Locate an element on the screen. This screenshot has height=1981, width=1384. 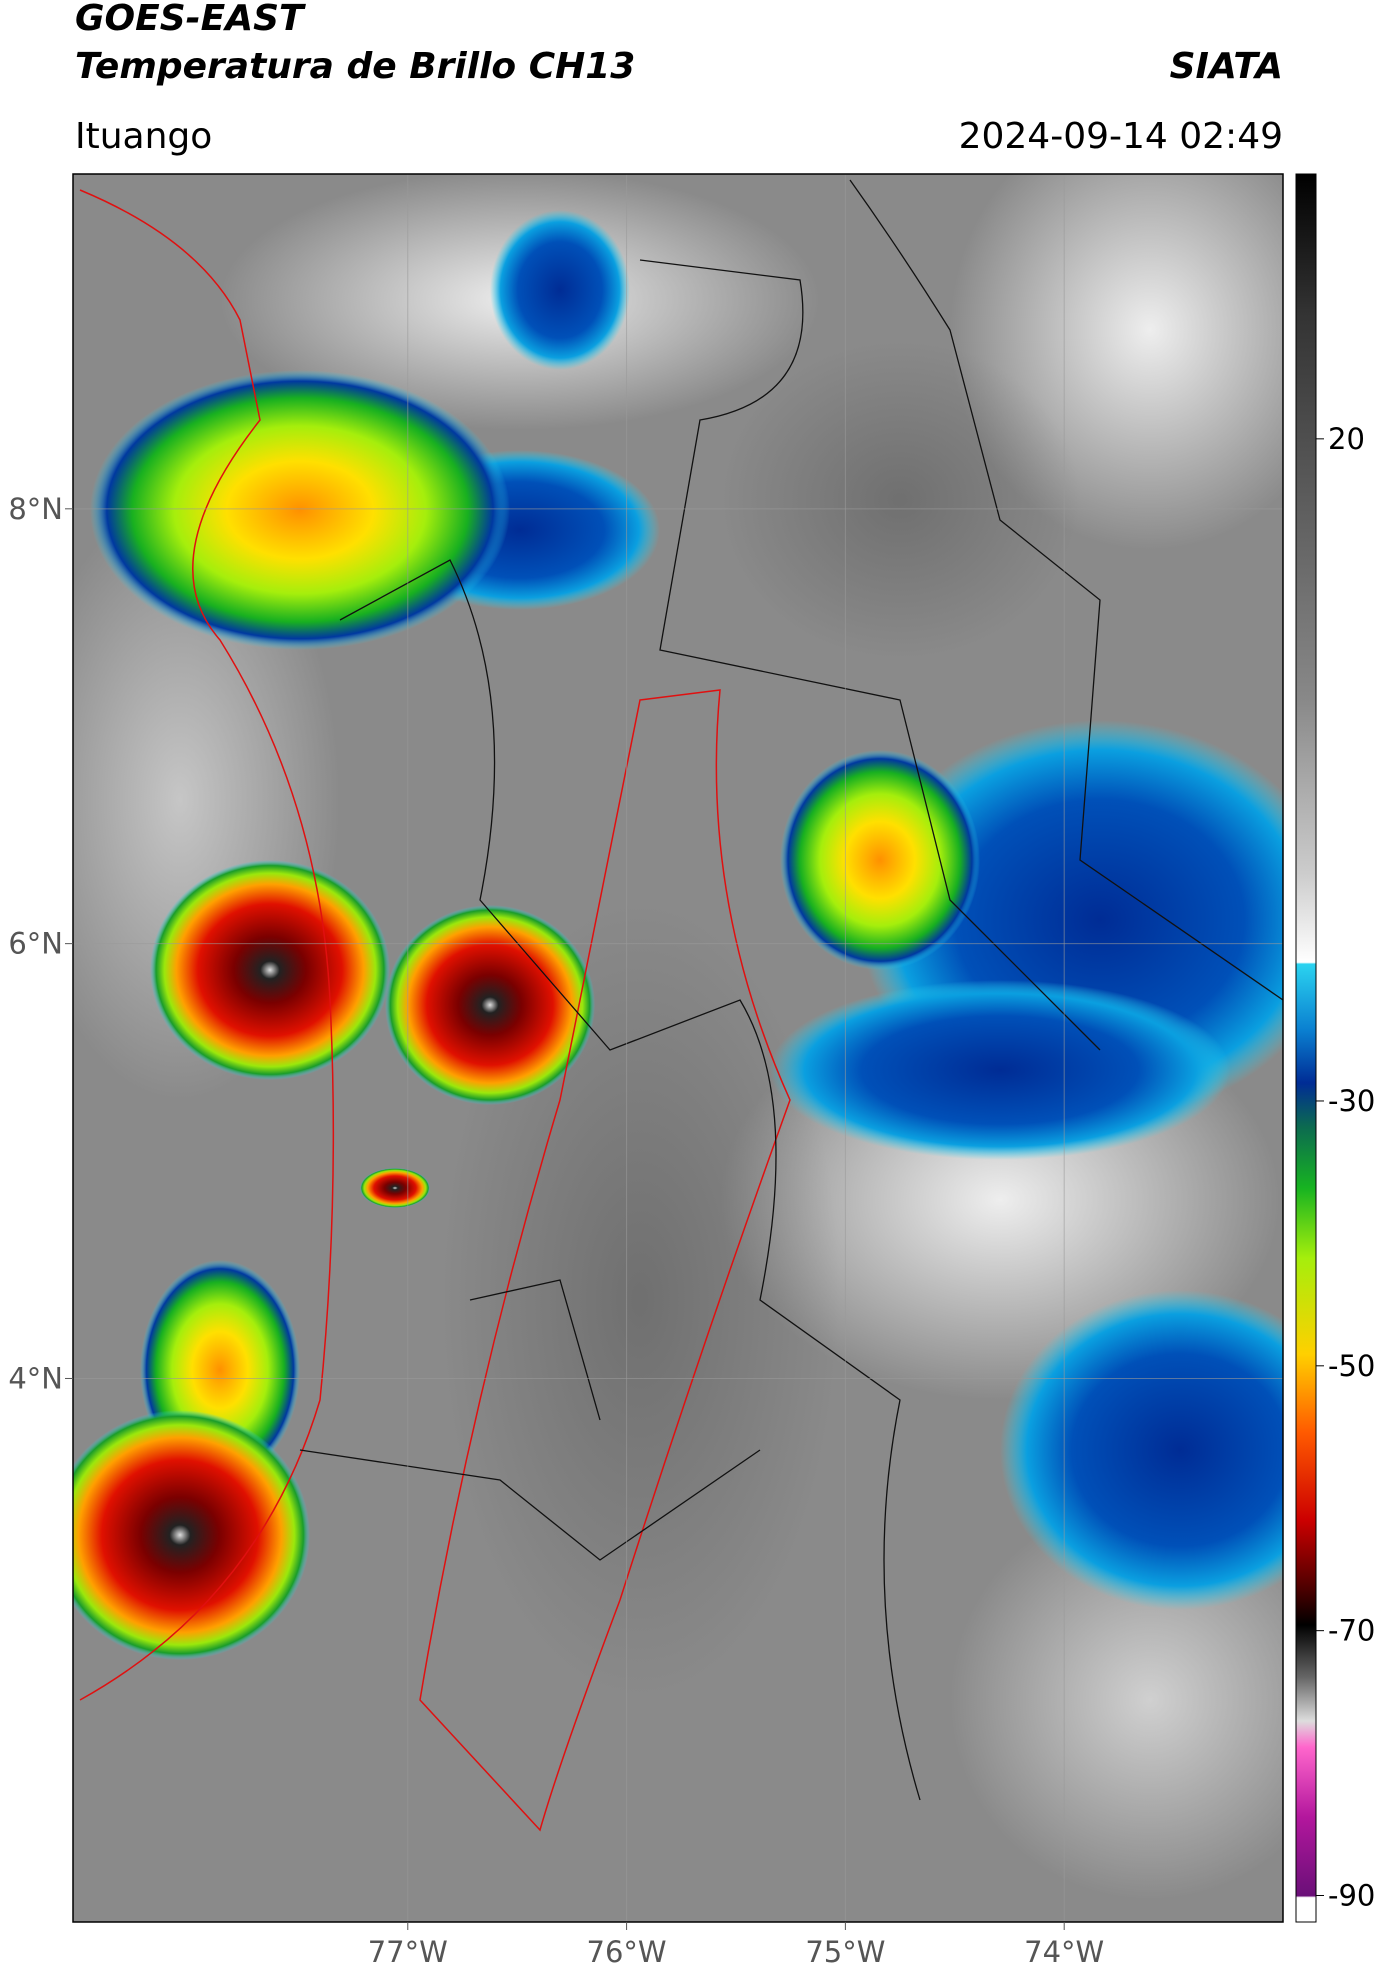
colorbar-tick-label: 20 is located at coordinates (1346, 439).